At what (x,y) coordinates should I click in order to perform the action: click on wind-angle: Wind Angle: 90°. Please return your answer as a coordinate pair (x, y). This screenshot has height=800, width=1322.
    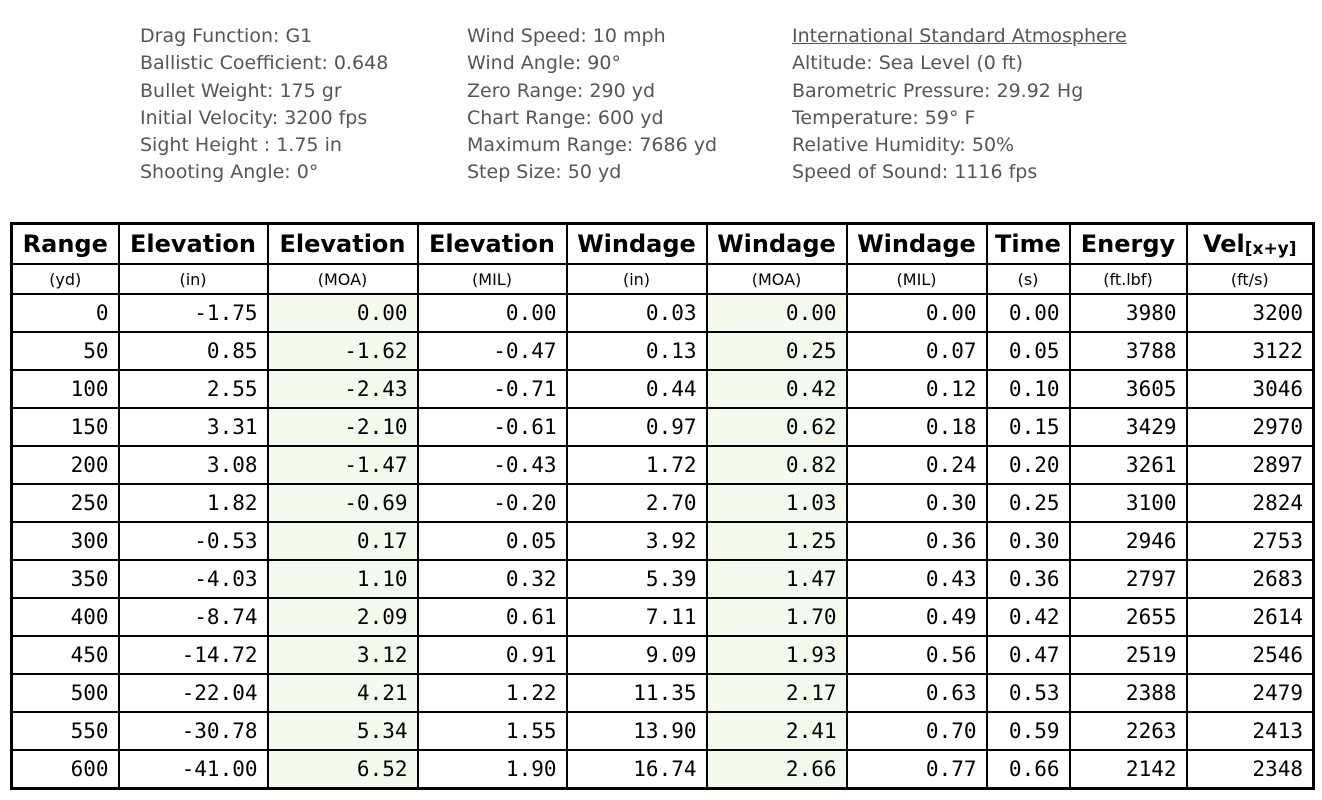
    Looking at the image, I should click on (544, 63).